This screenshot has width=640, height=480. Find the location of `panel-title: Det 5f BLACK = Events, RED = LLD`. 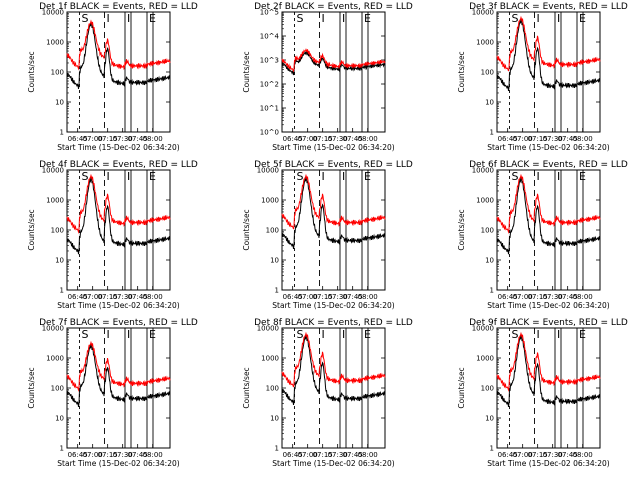

panel-title: Det 5f BLACK = Events, RED = LLD is located at coordinates (333, 165).